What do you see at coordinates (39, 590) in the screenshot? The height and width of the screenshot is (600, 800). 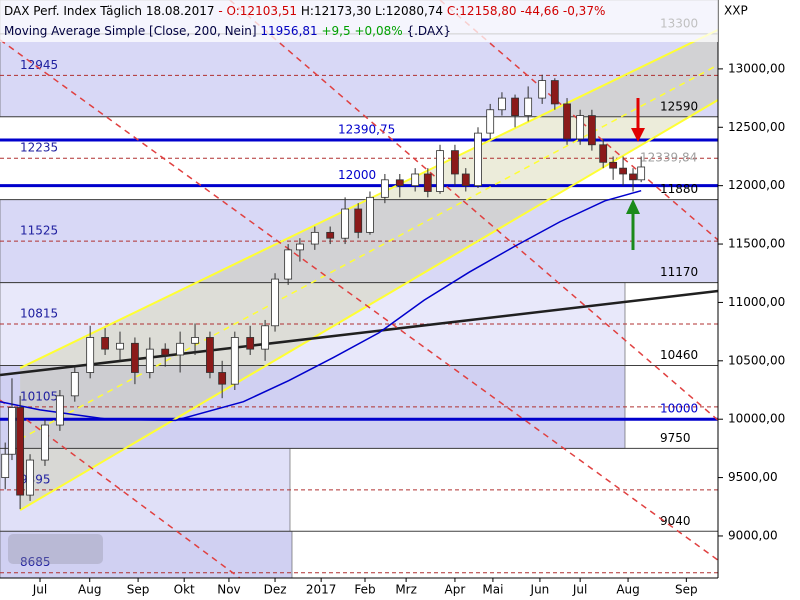 I see `x-tick-label: Jul` at bounding box center [39, 590].